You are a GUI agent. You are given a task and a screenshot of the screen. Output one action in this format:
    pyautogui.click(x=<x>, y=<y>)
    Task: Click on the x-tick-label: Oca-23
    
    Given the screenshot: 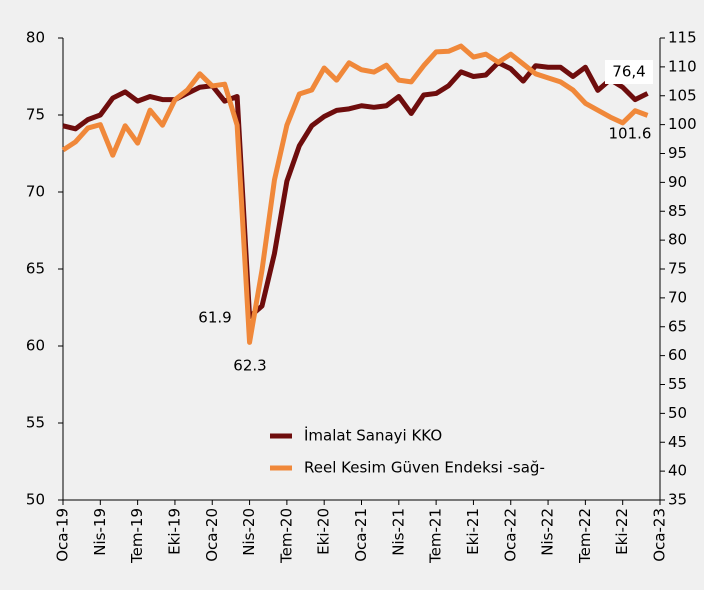 What is the action you would take?
    pyautogui.click(x=660, y=535)
    